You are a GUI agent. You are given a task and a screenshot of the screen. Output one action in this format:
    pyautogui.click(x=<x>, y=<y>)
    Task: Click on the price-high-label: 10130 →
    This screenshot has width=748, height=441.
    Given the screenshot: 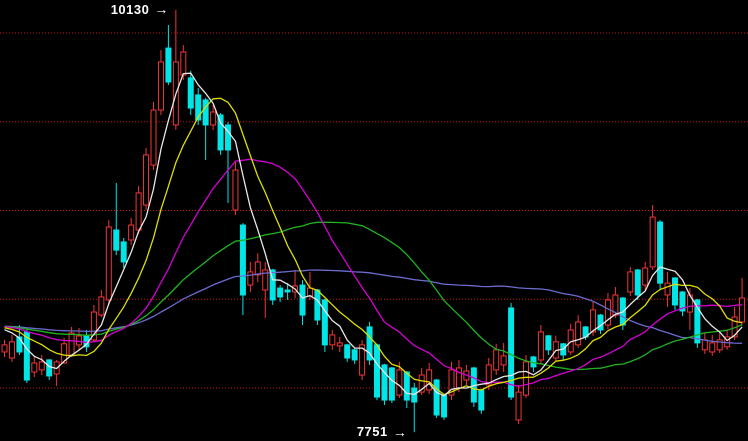 What is the action you would take?
    pyautogui.click(x=140, y=9)
    